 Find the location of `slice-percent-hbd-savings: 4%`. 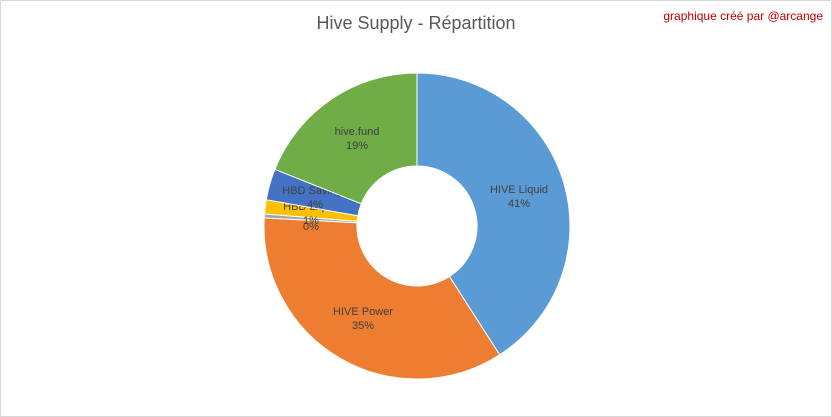

slice-percent-hbd-savings: 4% is located at coordinates (315, 205).